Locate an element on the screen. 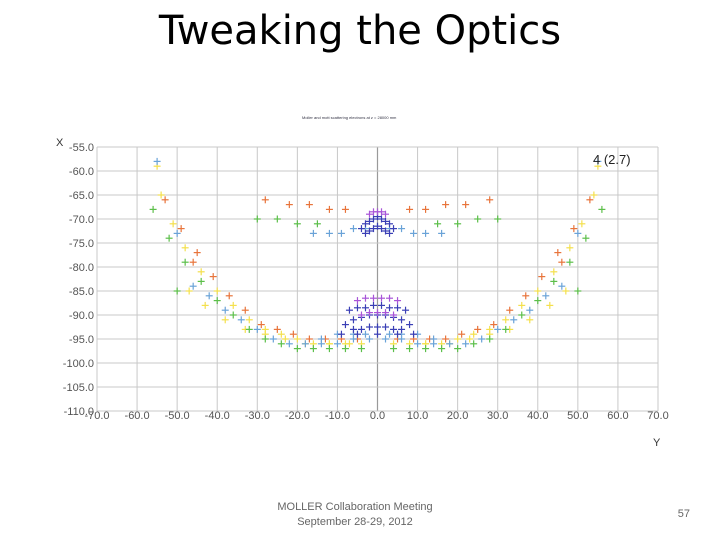  y-axis-label: X is located at coordinates (60, 143).